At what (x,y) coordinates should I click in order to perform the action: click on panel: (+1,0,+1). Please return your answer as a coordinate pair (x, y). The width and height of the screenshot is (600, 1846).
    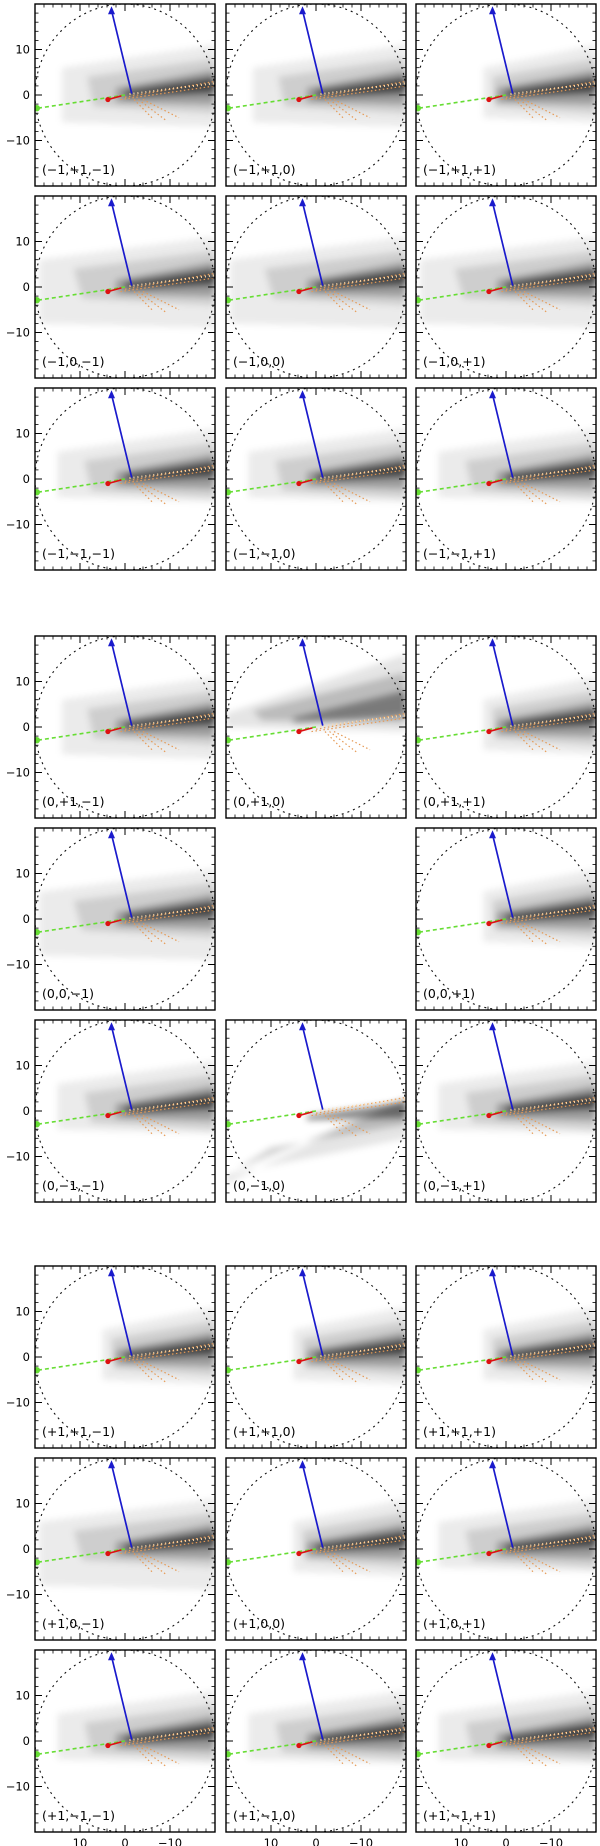
    Looking at the image, I should click on (506, 1549).